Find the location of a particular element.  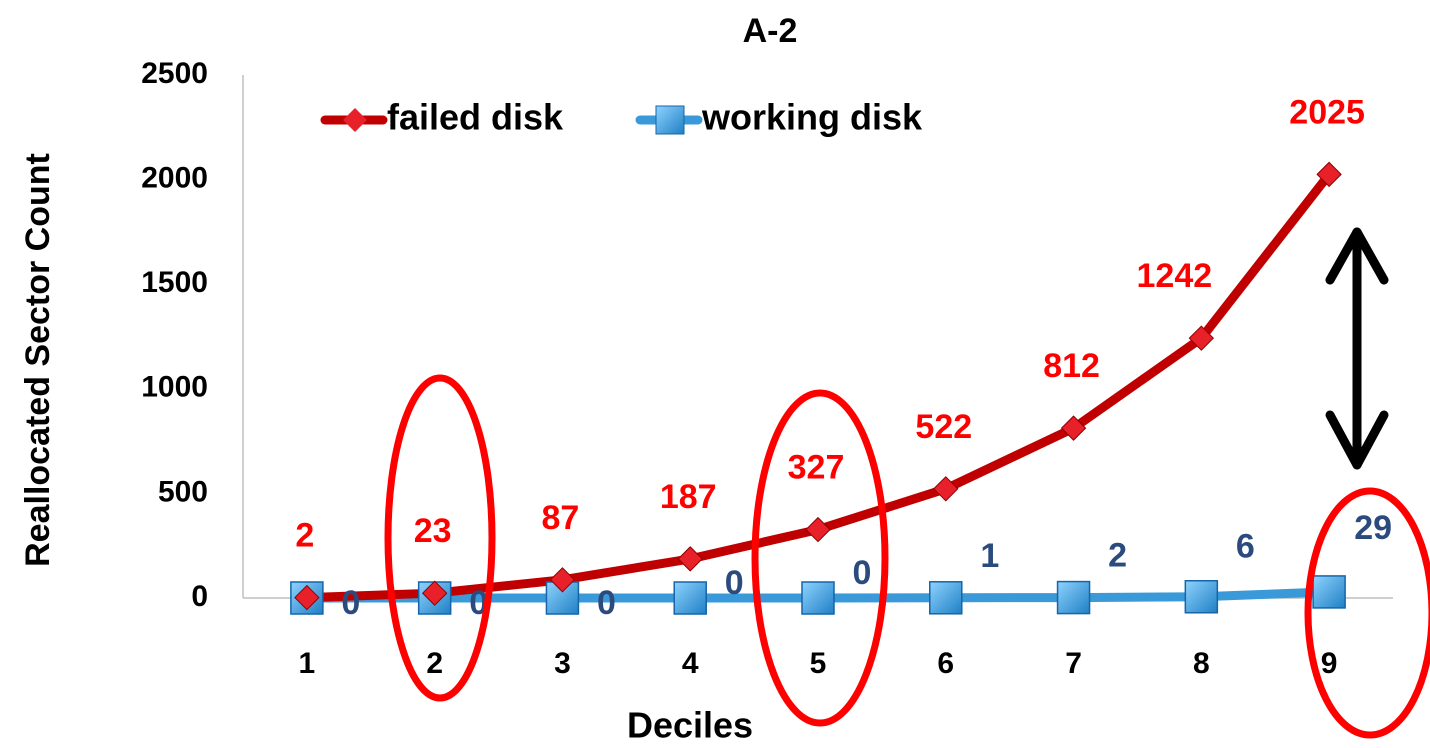

data-label: 522 is located at coordinates (943, 427).